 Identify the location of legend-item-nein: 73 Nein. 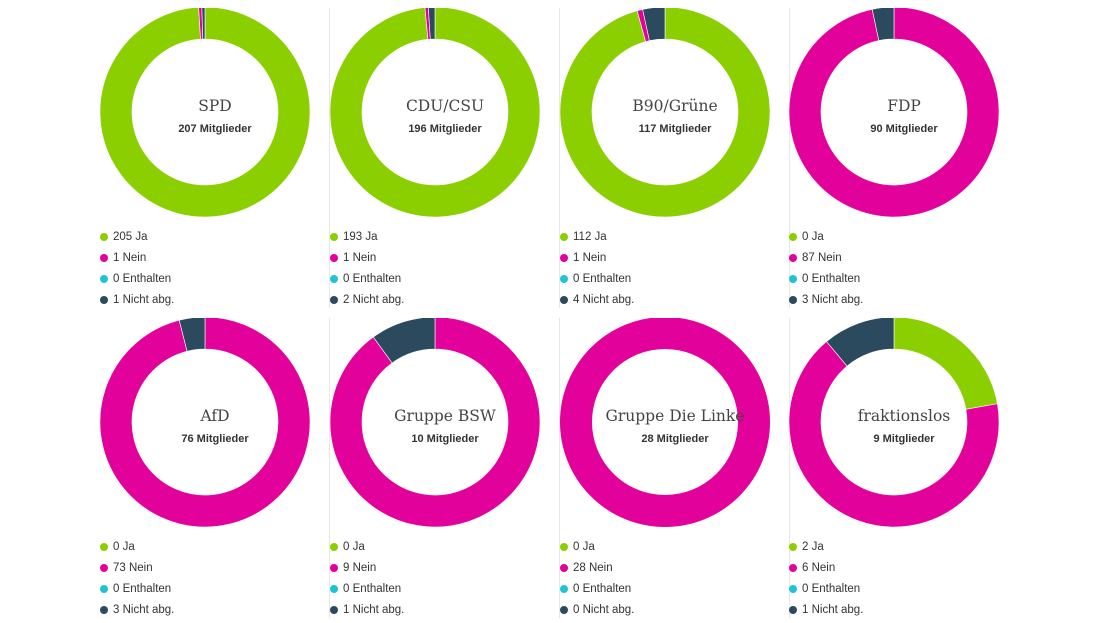
(137, 570).